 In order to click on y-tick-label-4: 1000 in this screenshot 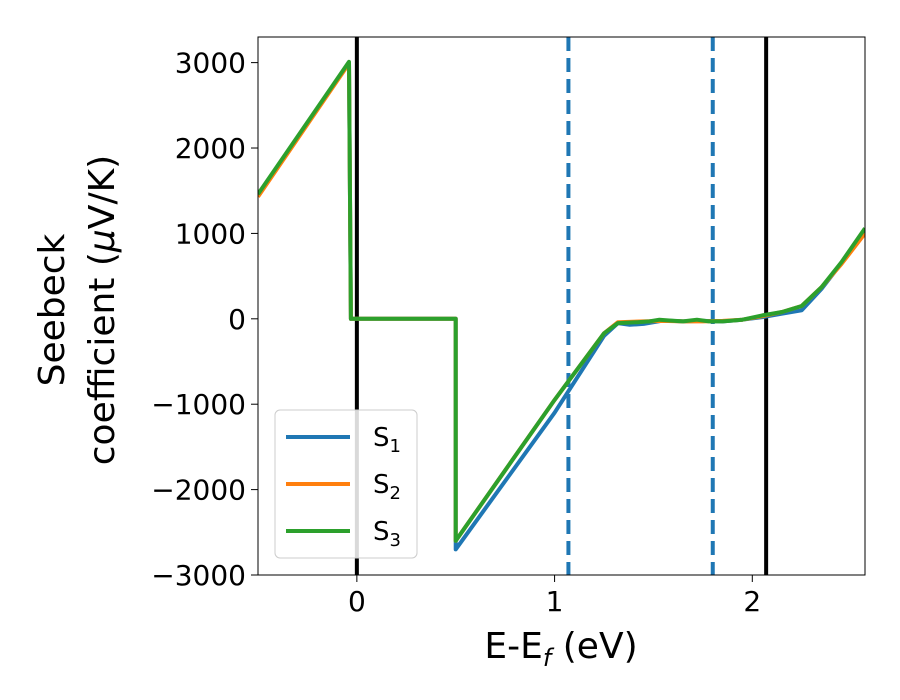, I will do `click(210, 233)`.